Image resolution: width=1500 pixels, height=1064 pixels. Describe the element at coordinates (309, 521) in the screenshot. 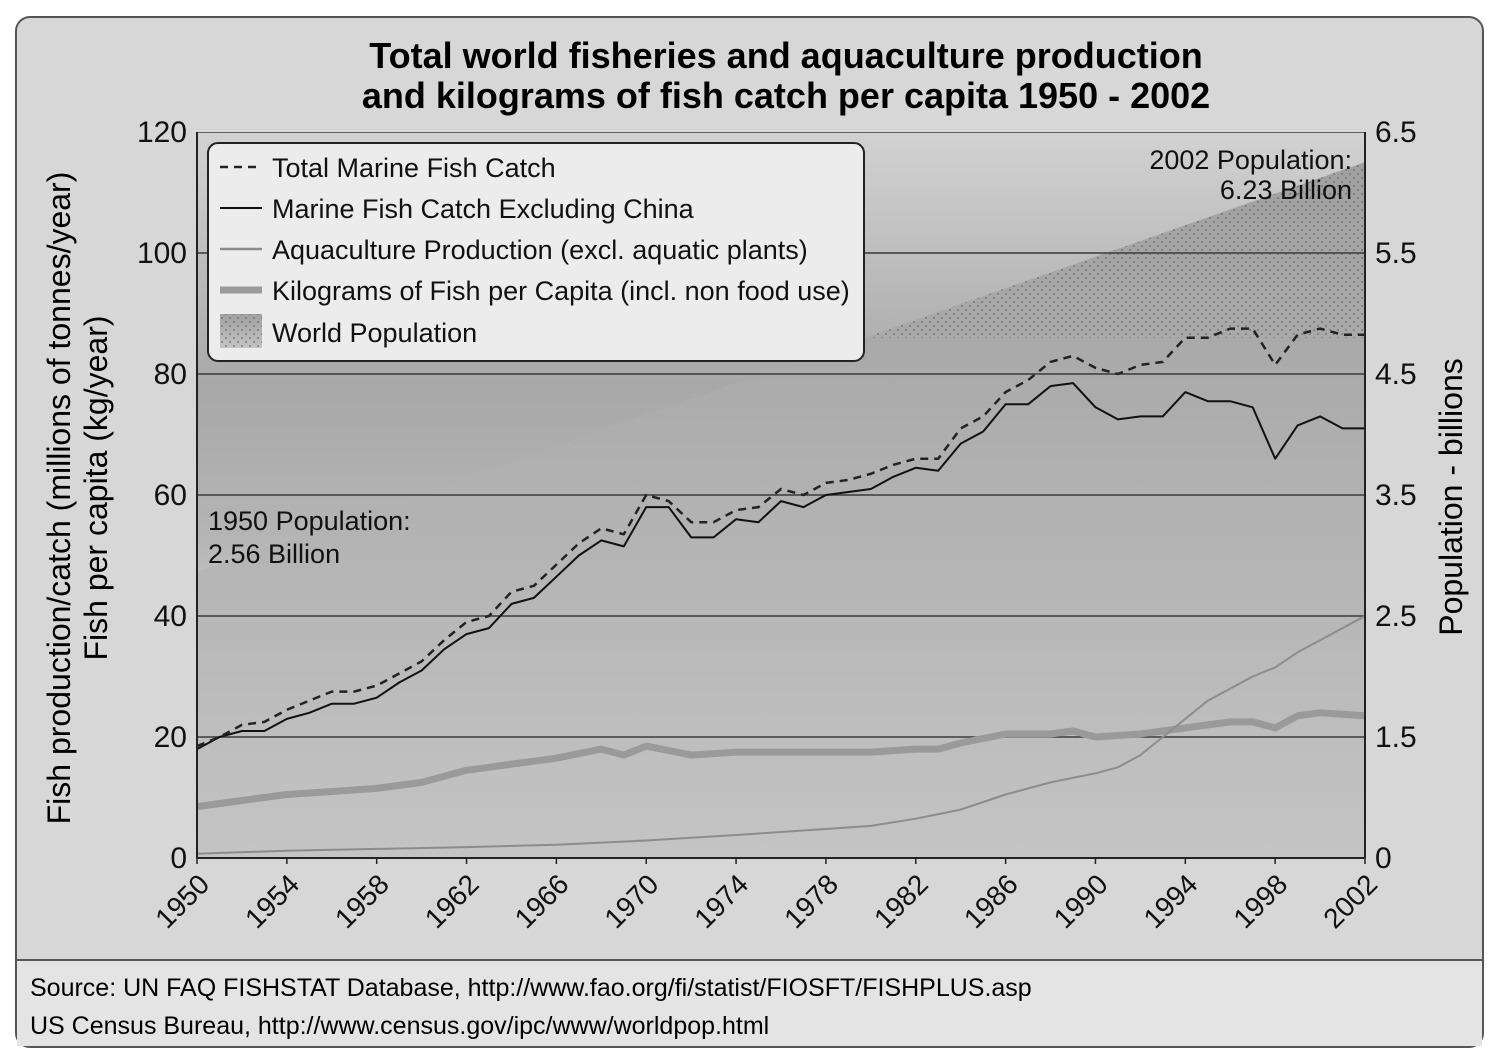

I see `annotation-1950-population-1: 1950 Population:` at that location.